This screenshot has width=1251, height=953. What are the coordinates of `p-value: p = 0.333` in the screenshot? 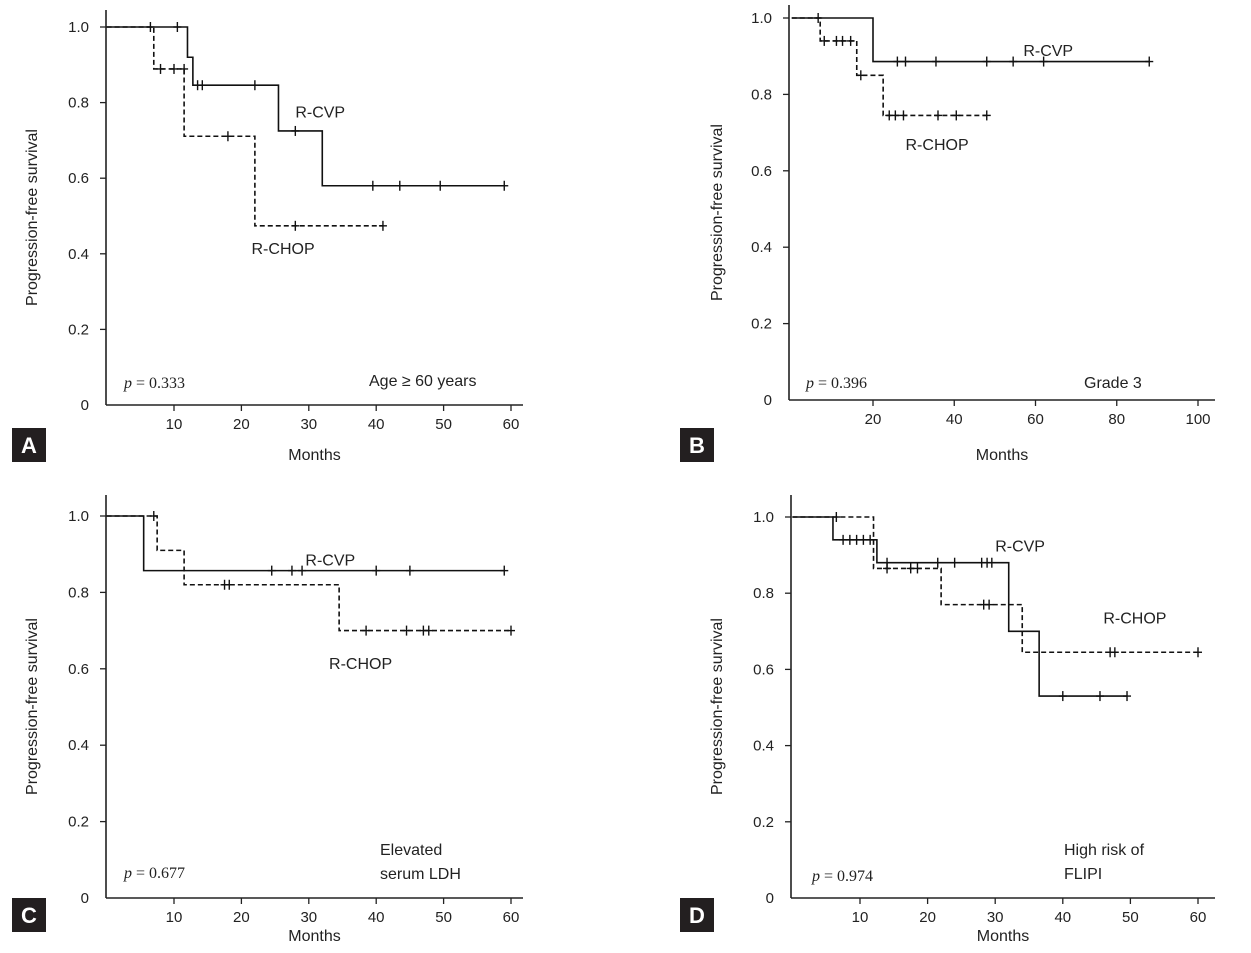 It's located at (154, 383).